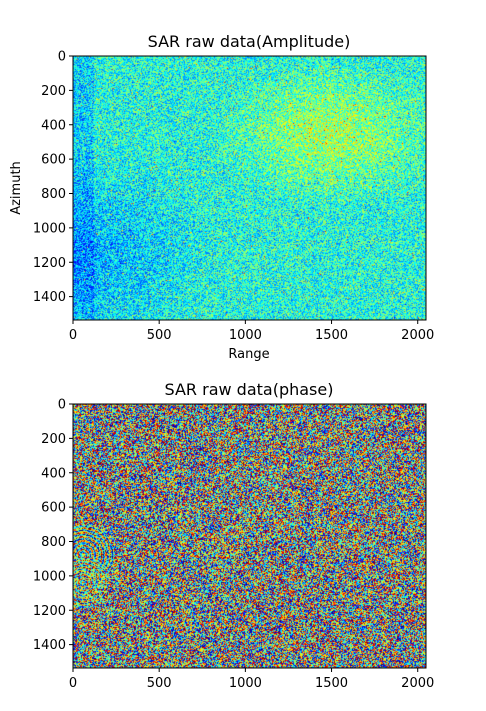  Describe the element at coordinates (16, 188) in the screenshot. I see `amplitude-ylabel: Azimuth` at that location.